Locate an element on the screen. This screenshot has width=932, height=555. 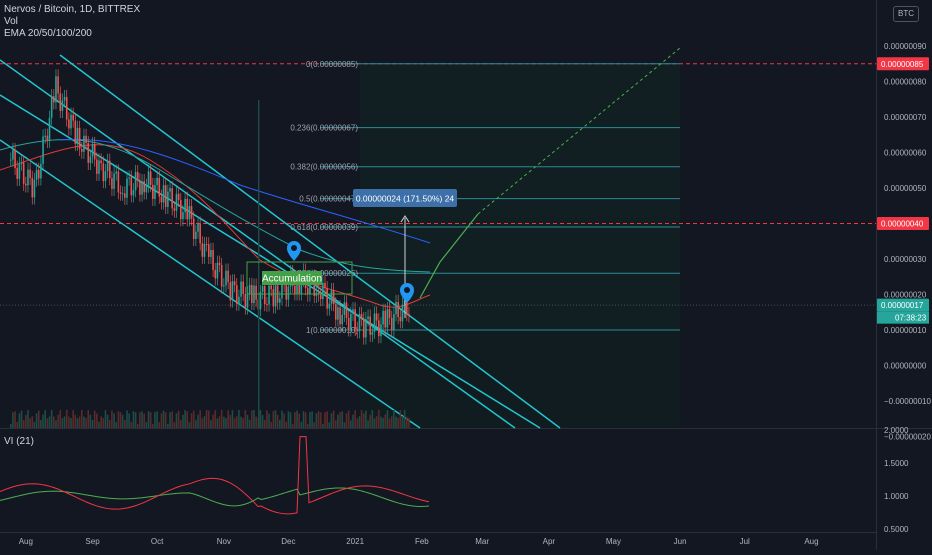
volume-legend: Vol is located at coordinates (11, 21).